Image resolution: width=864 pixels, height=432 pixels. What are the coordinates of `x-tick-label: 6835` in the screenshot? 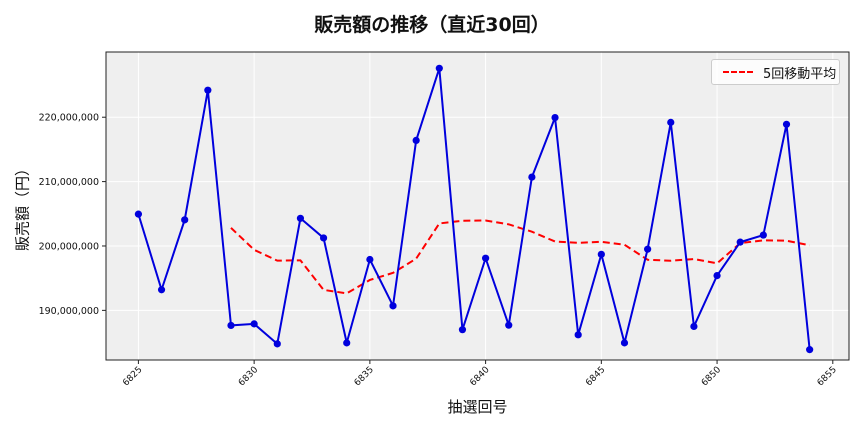 It's located at (364, 376).